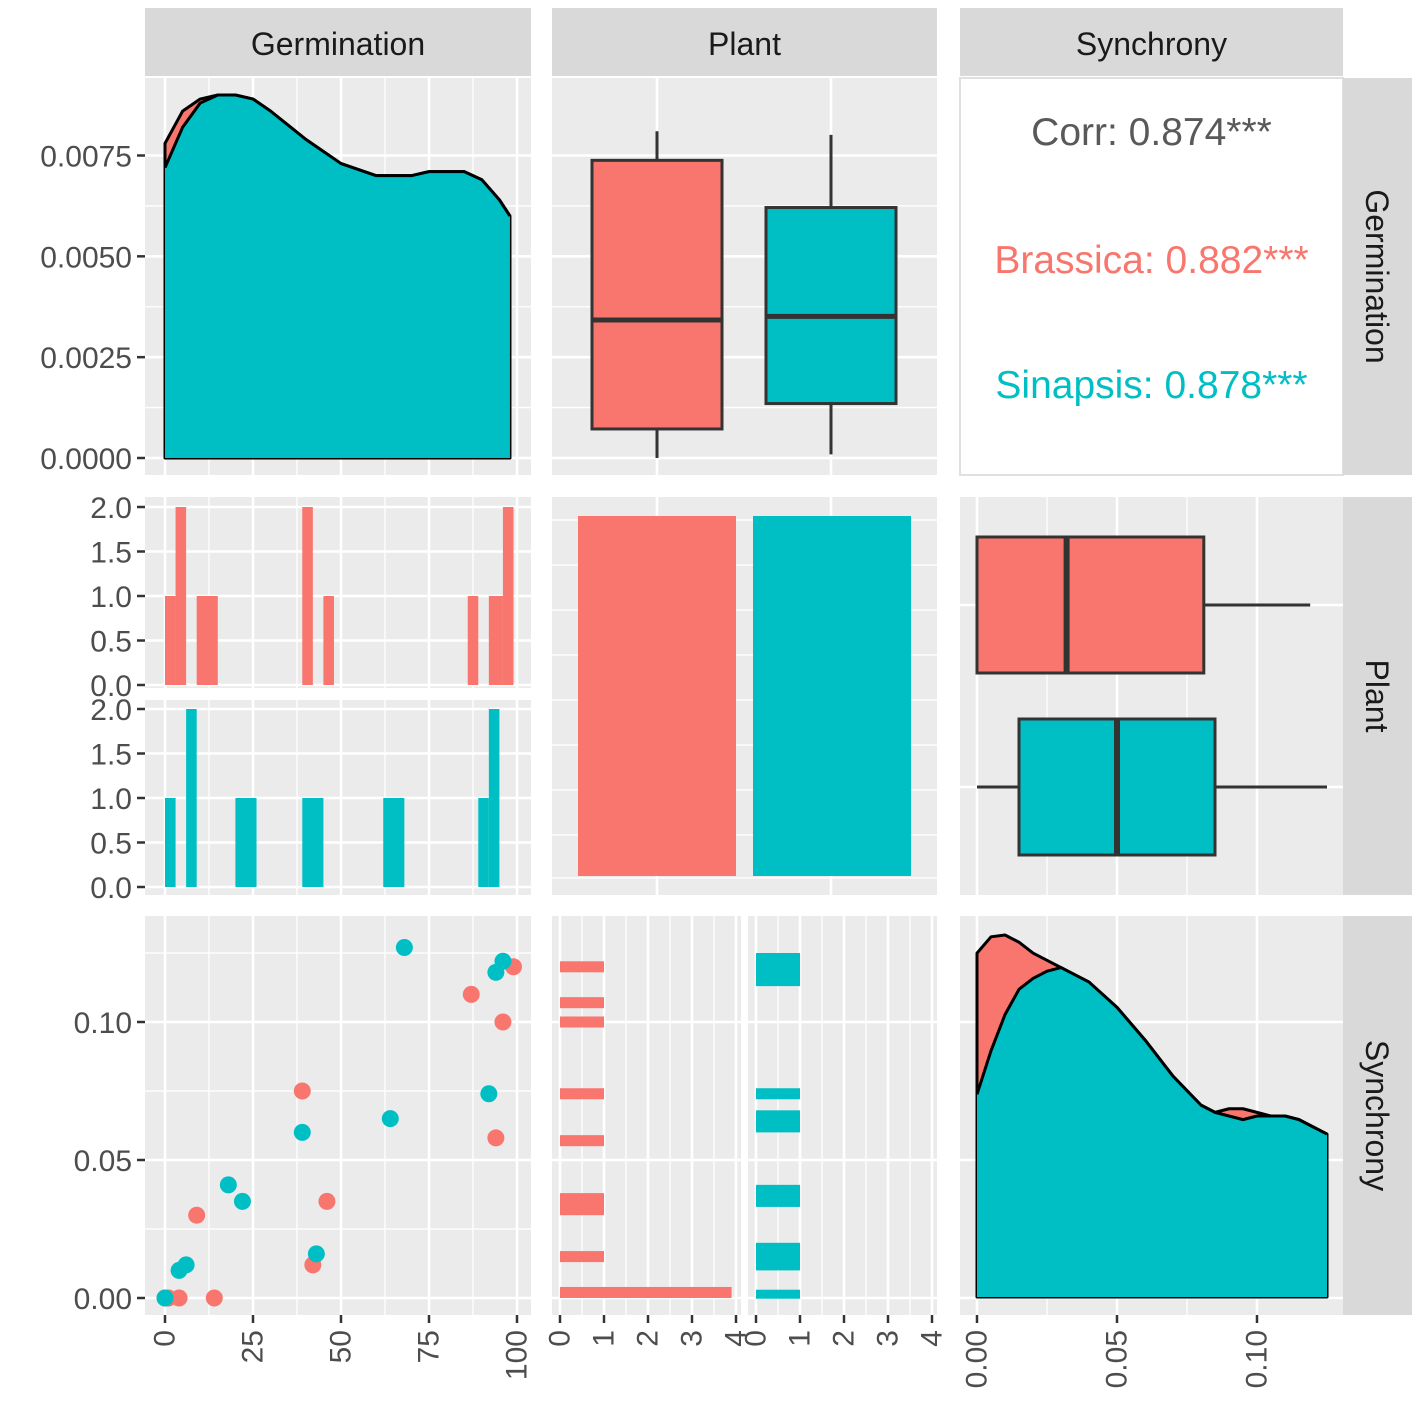 This screenshot has width=1421, height=1413. What do you see at coordinates (1117, 1359) in the screenshot?
I see `x-tick-label: 0.05` at bounding box center [1117, 1359].